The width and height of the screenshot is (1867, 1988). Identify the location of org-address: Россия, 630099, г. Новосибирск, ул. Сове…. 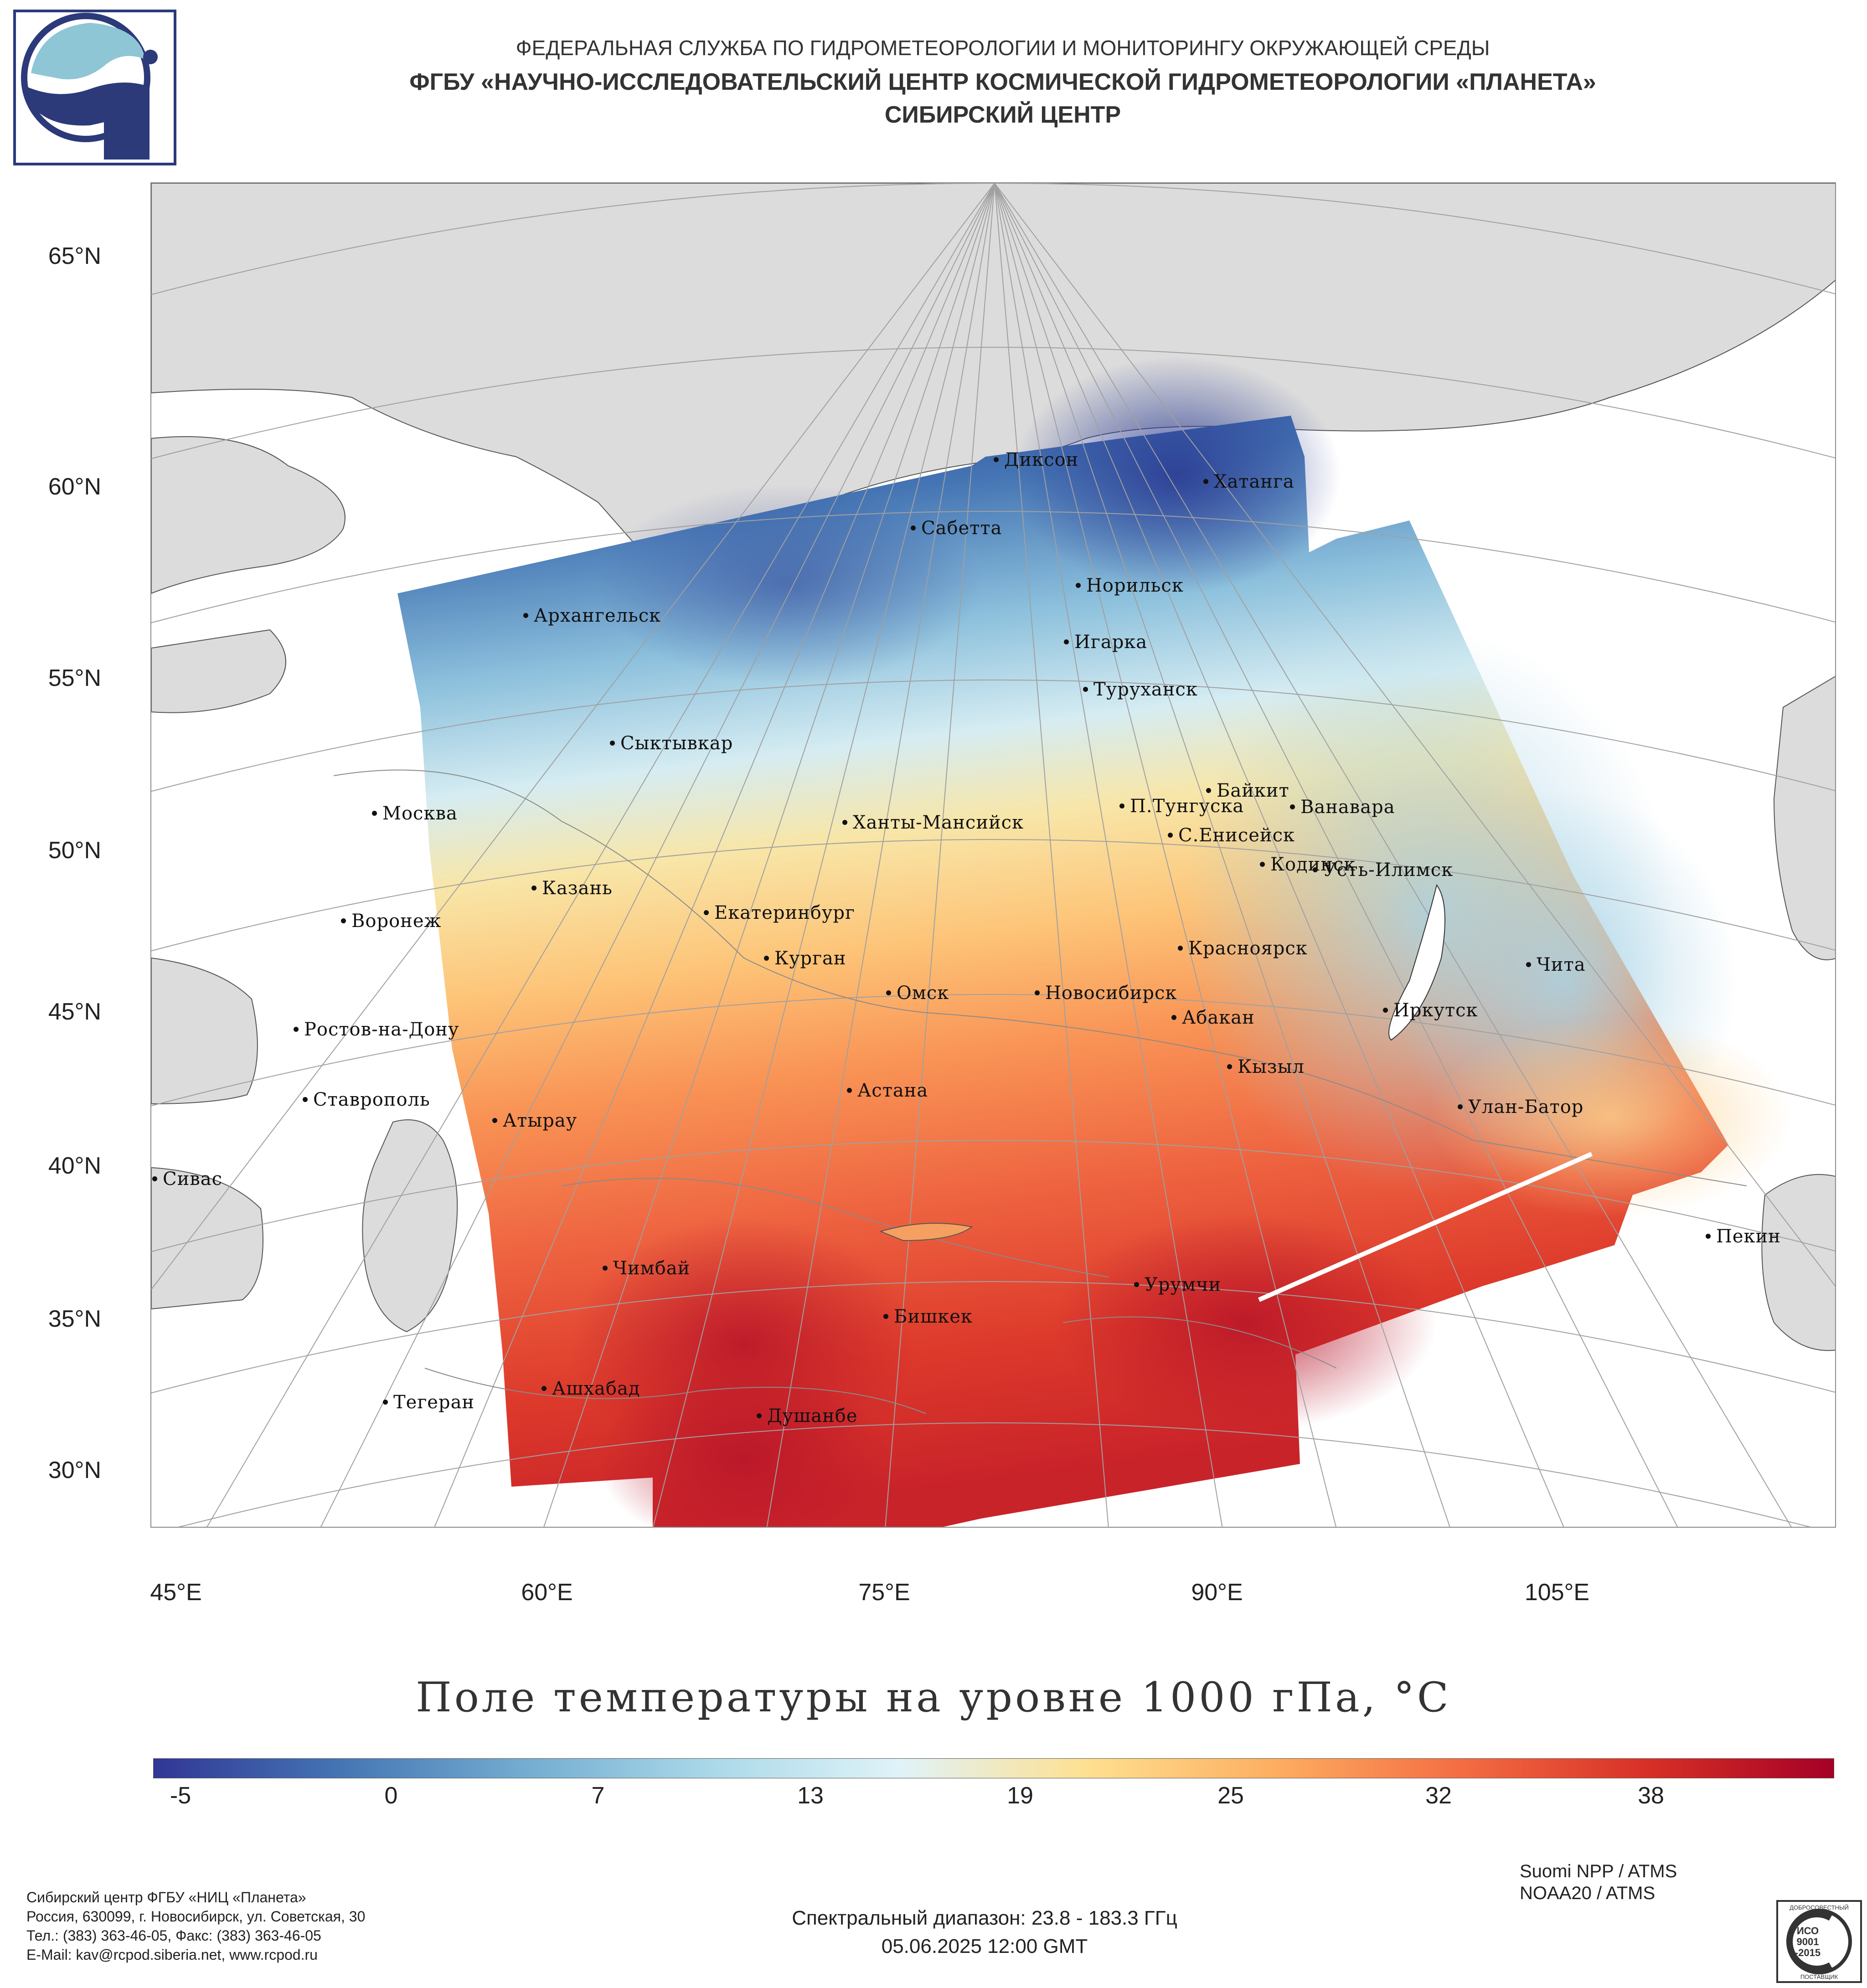
(196, 1917).